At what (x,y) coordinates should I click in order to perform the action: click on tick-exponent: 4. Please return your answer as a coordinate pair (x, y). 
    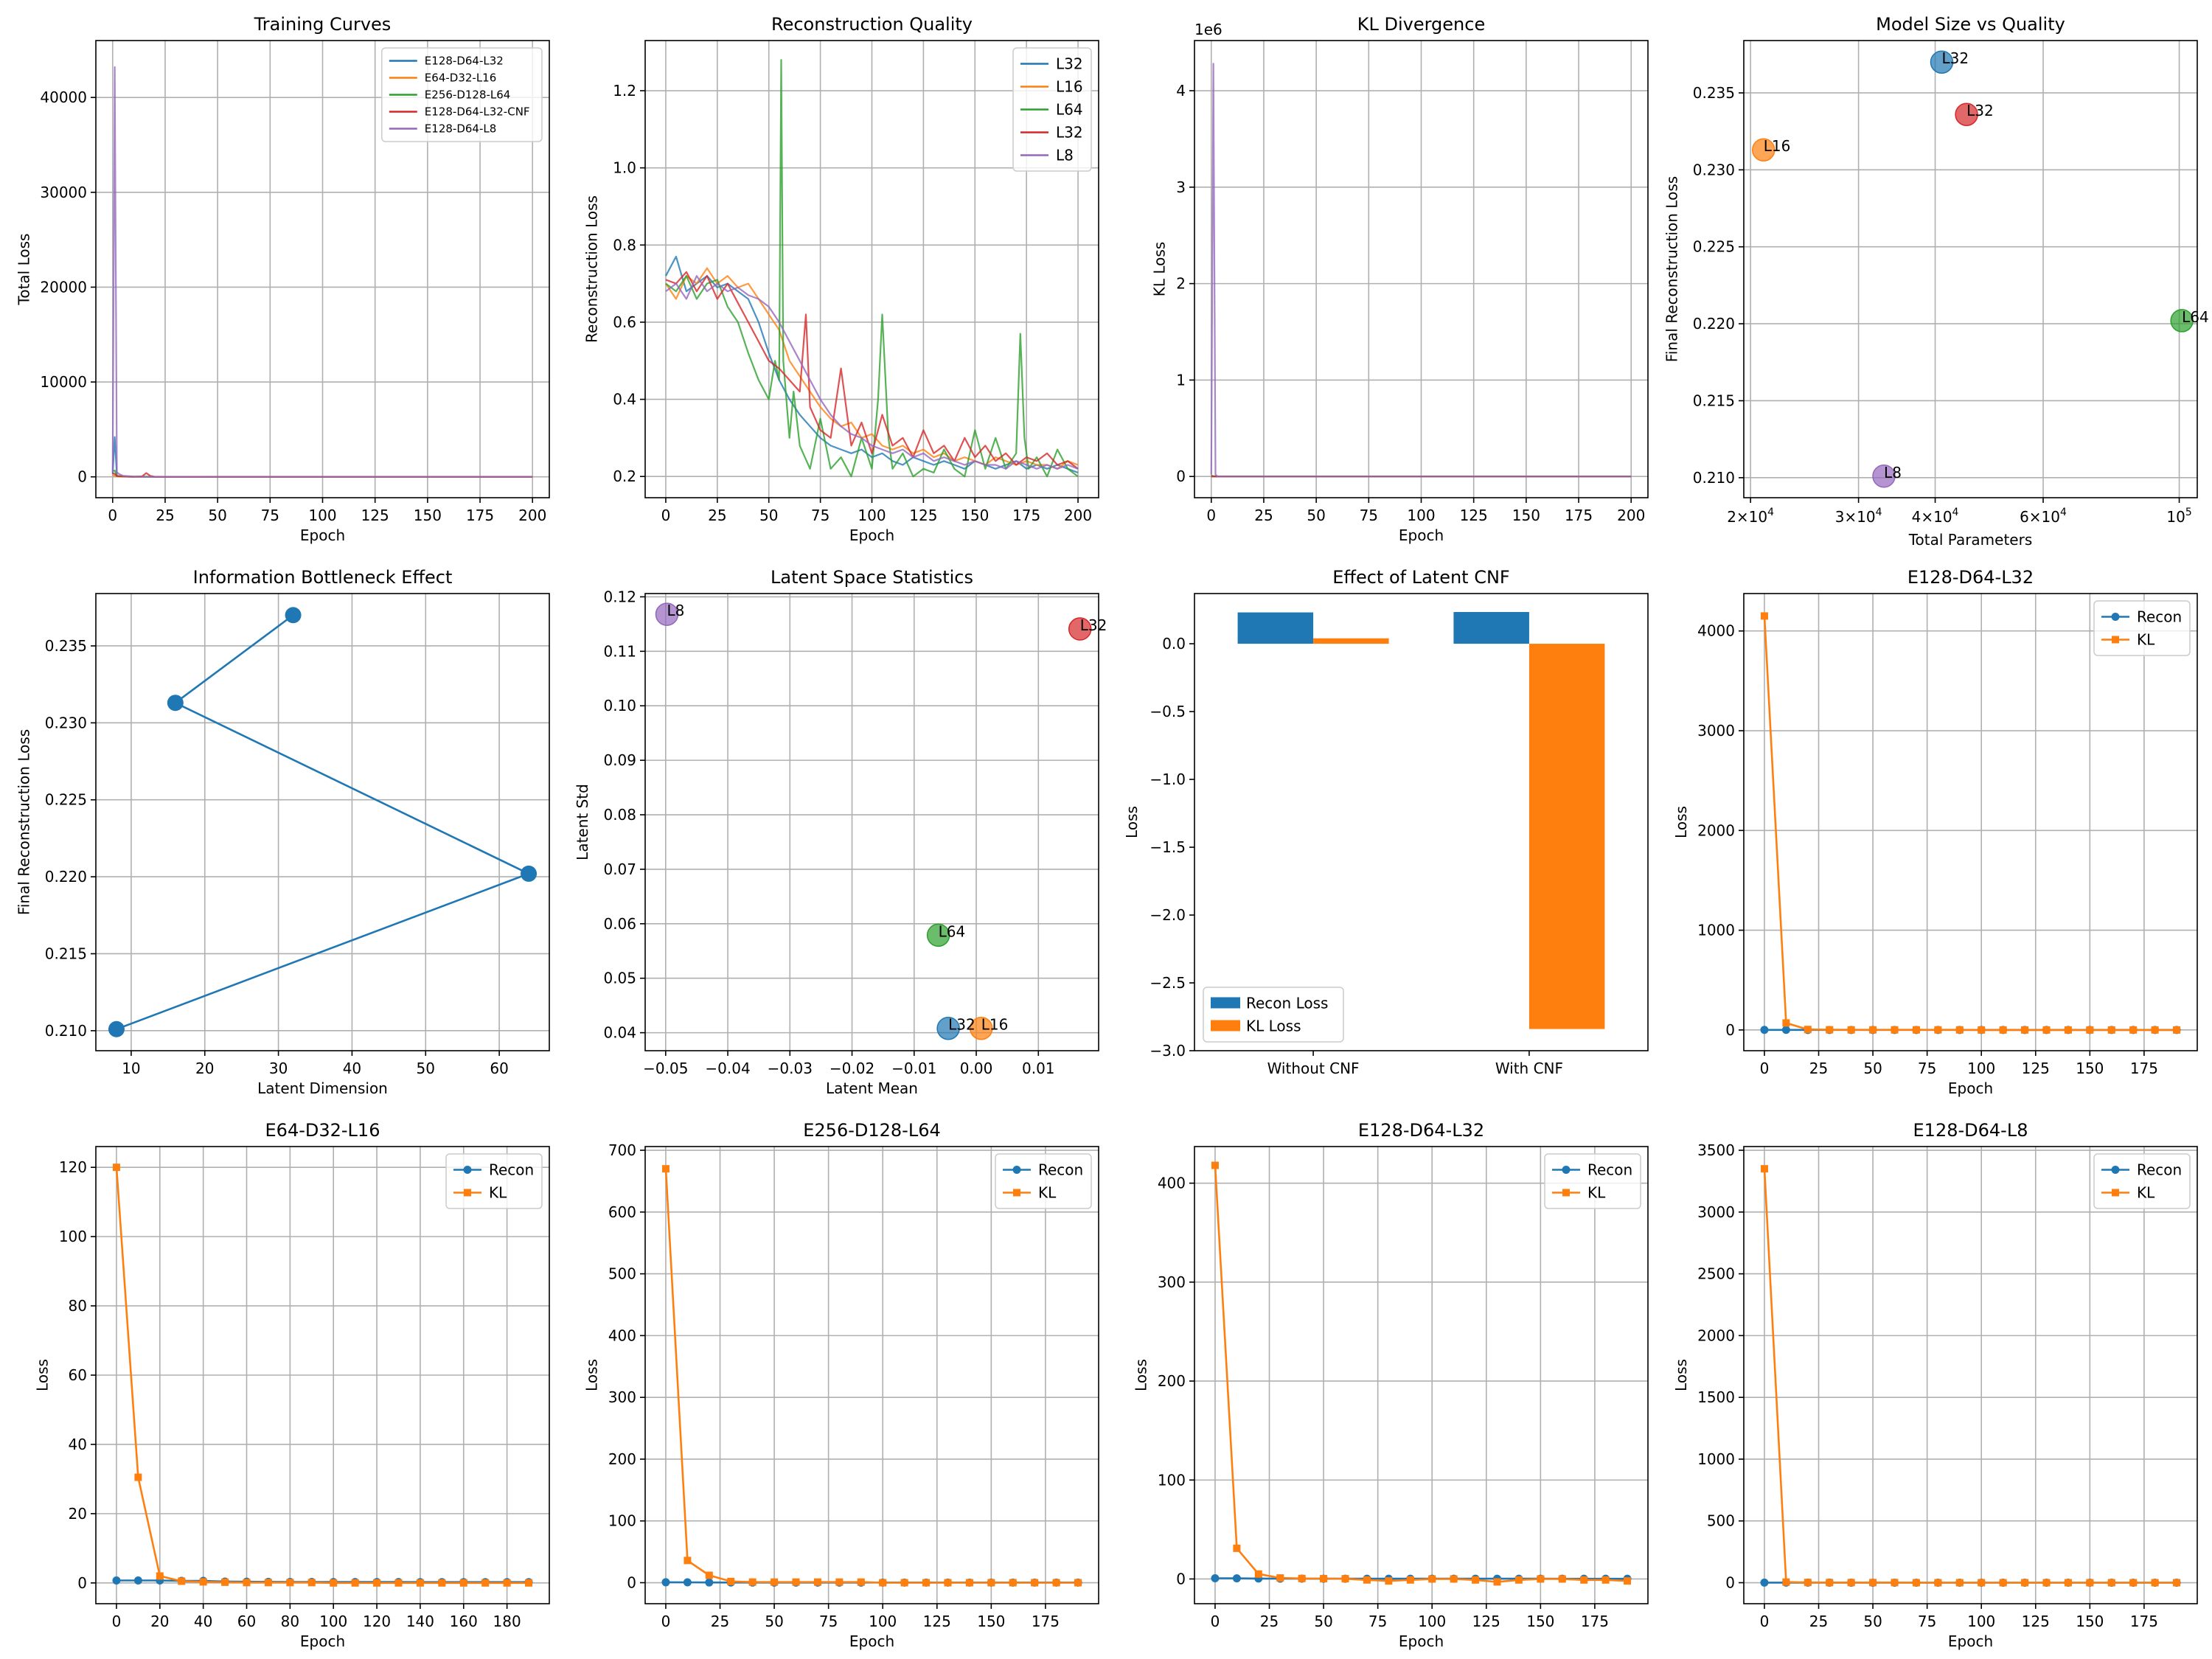
    Looking at the image, I should click on (1955, 512).